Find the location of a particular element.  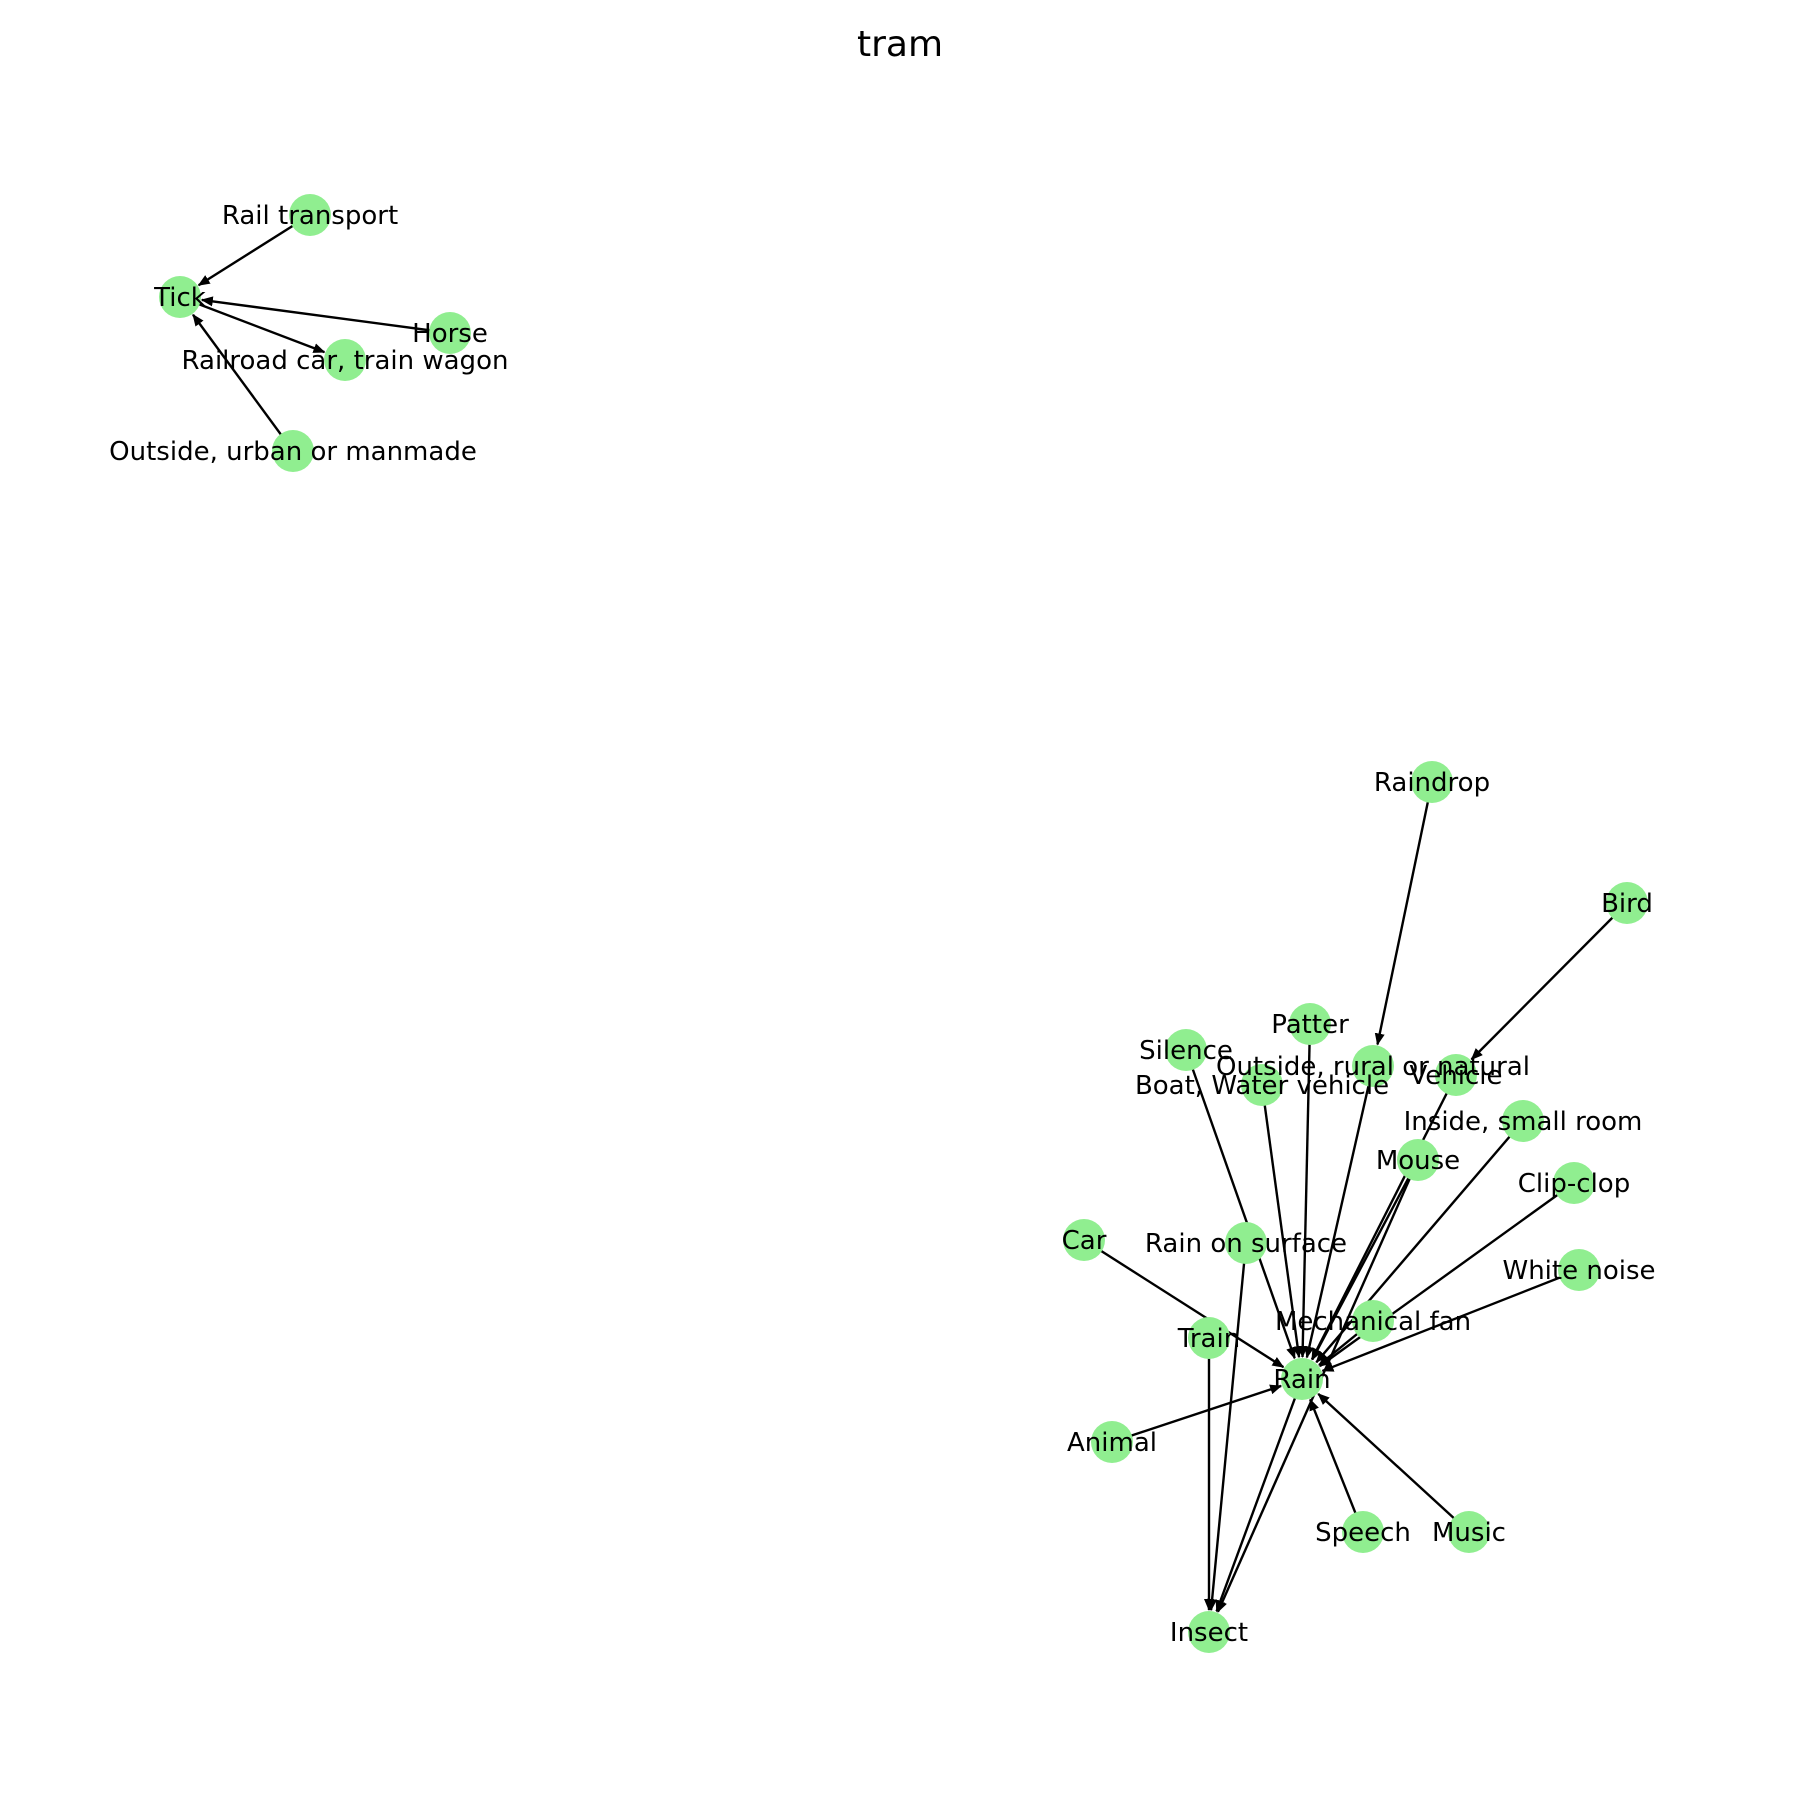

node-car is located at coordinates (1084, 1240).